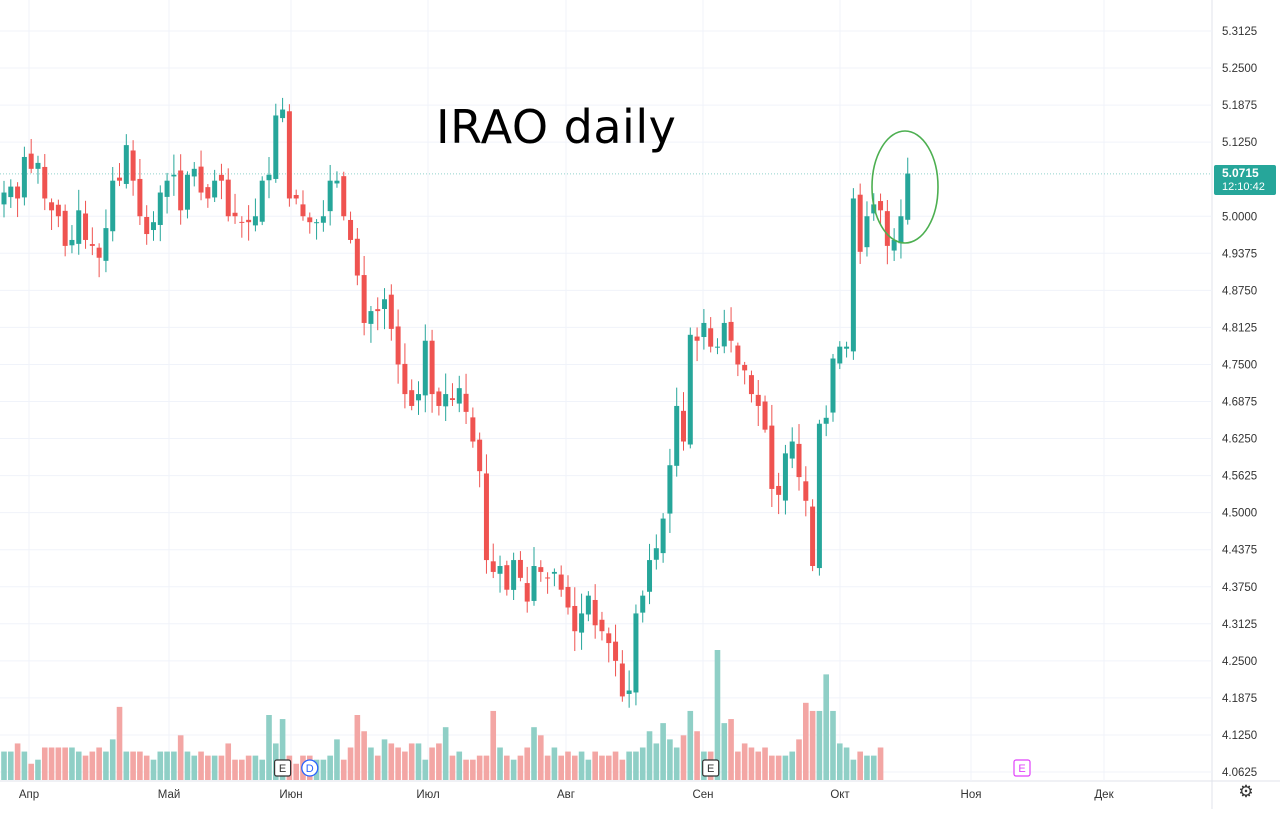  What do you see at coordinates (1239, 440) in the screenshot?
I see `y-tick-label: 4.6250` at bounding box center [1239, 440].